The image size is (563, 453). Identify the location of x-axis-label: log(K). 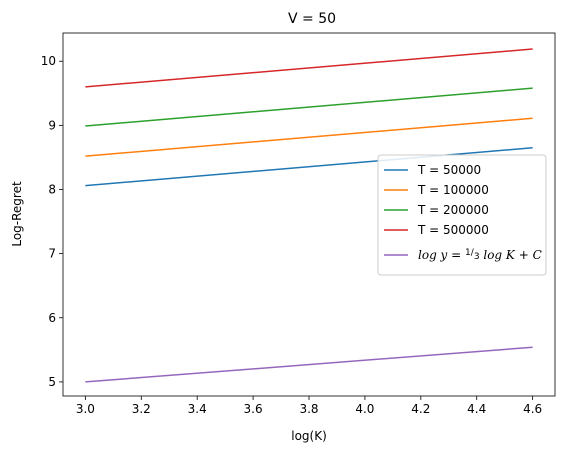
(309, 436).